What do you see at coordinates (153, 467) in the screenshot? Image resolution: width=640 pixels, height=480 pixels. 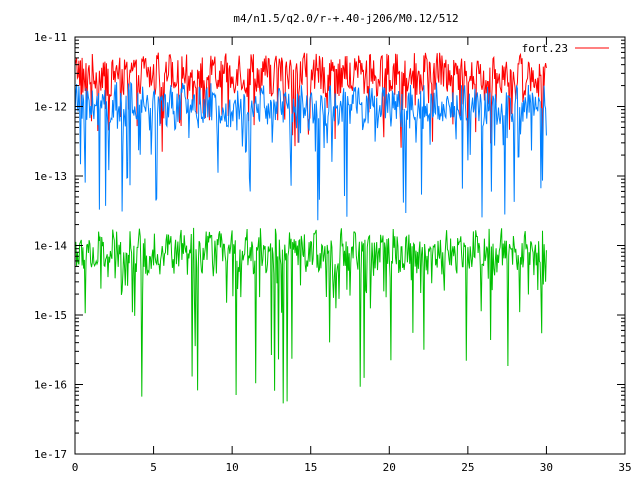 I see `x-tick-label: 5` at bounding box center [153, 467].